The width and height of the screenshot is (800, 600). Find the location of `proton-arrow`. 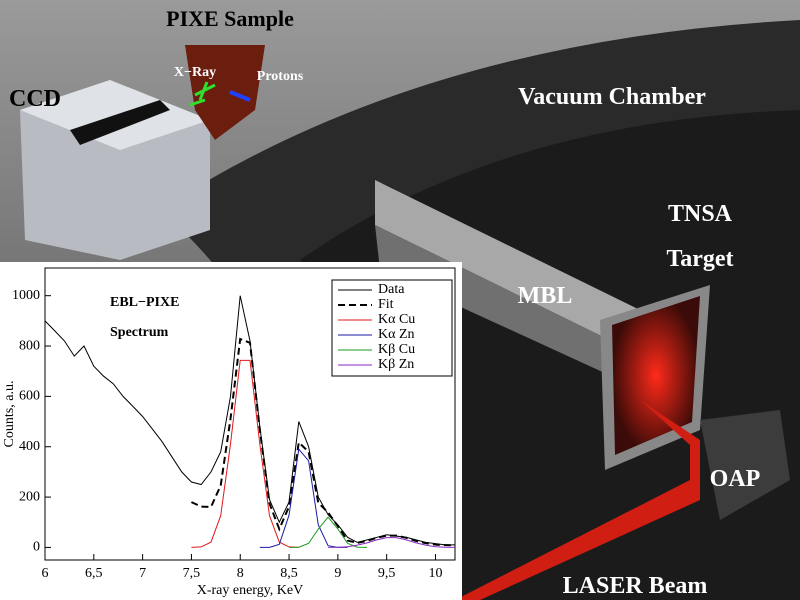

proton-arrow is located at coordinates (240, 96).